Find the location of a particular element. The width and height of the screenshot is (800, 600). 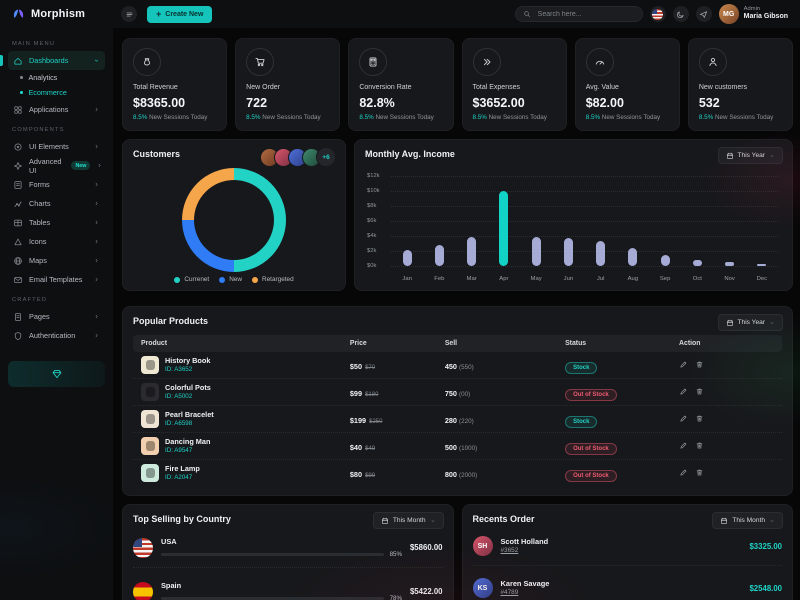

bullet-dot is located at coordinates (21, 92).